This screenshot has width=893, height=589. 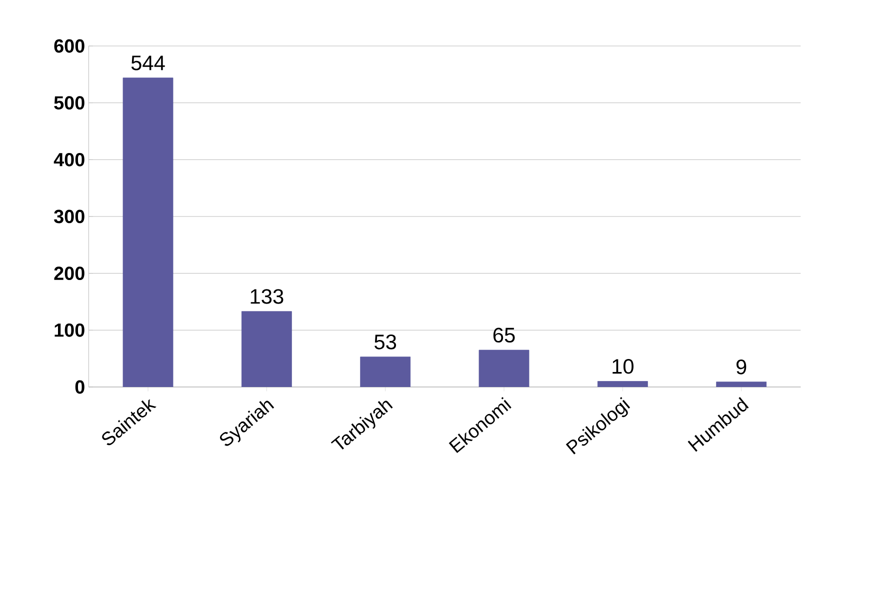 What do you see at coordinates (623, 366) in the screenshot?
I see `data-label: 10` at bounding box center [623, 366].